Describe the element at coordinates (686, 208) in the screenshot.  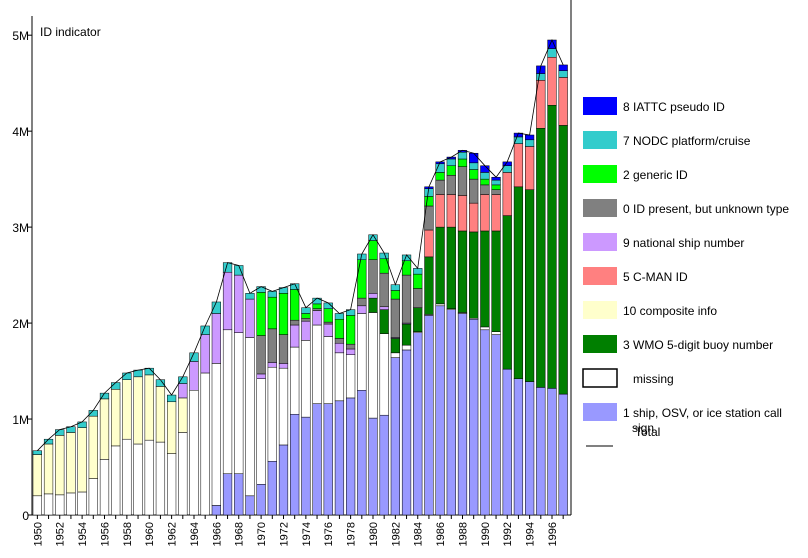
I see `legend-item-3: 0 ID present, but unknown type` at that location.